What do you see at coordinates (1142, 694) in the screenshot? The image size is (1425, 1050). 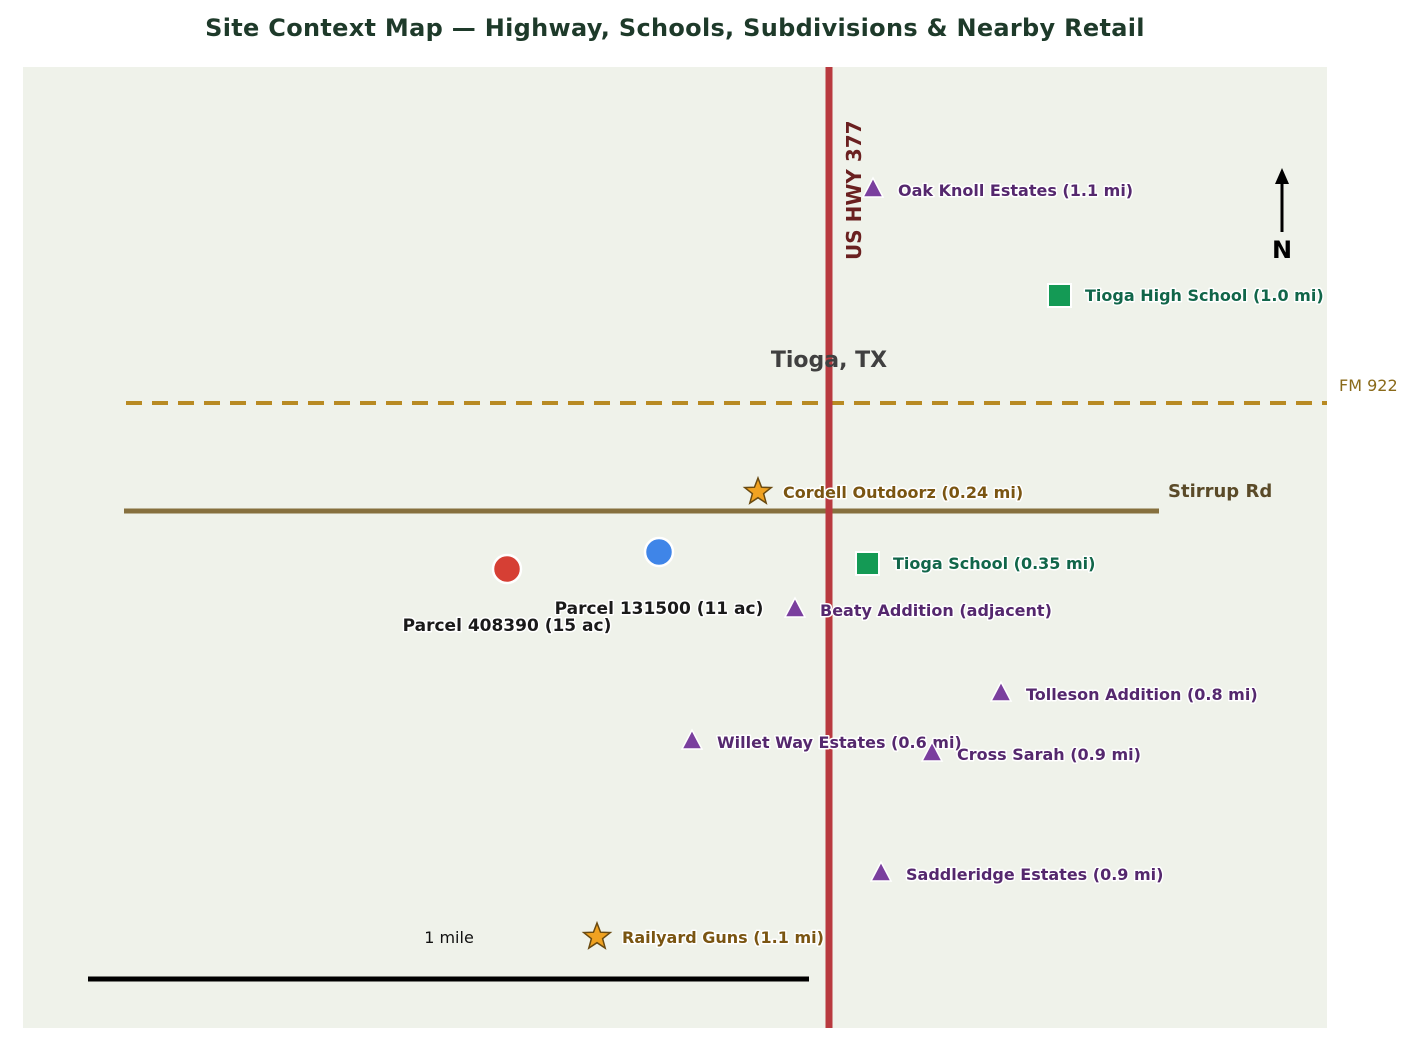 I see `subdivision-label: Tolleson Addition (0.8 mi)` at bounding box center [1142, 694].